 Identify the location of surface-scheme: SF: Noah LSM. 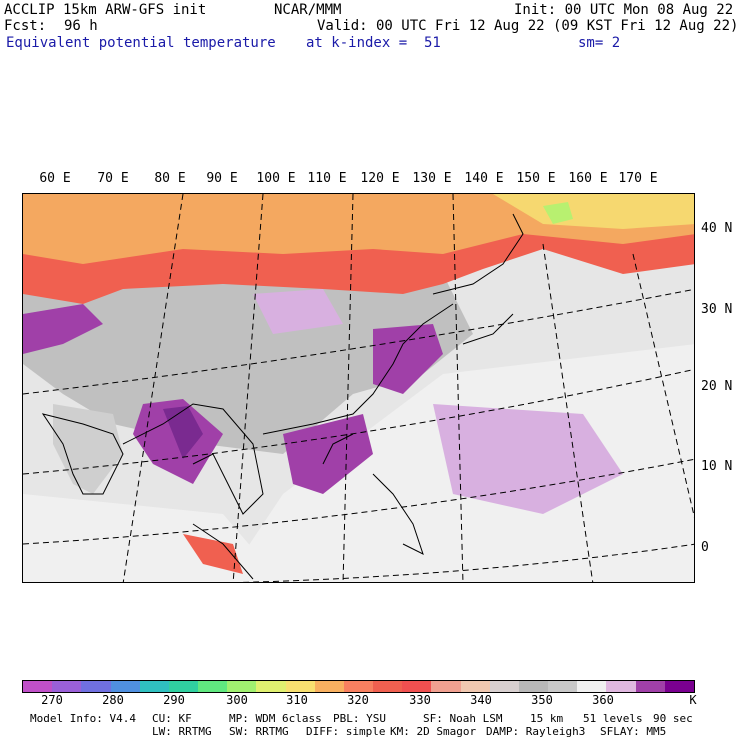
(463, 718).